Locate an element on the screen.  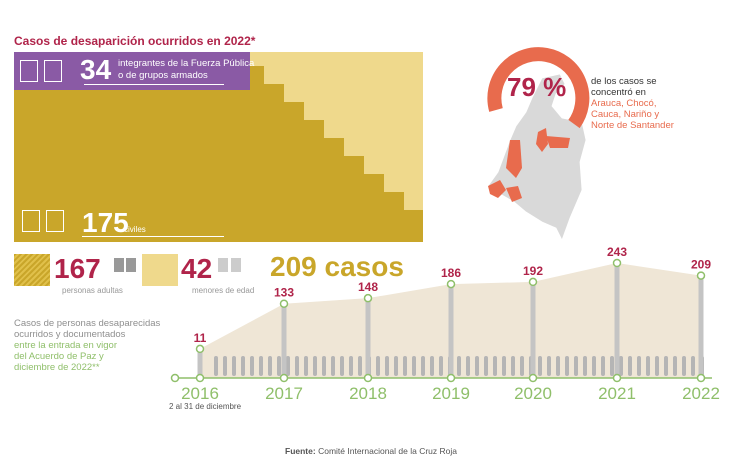
soldier-icon is located at coordinates (29, 71).